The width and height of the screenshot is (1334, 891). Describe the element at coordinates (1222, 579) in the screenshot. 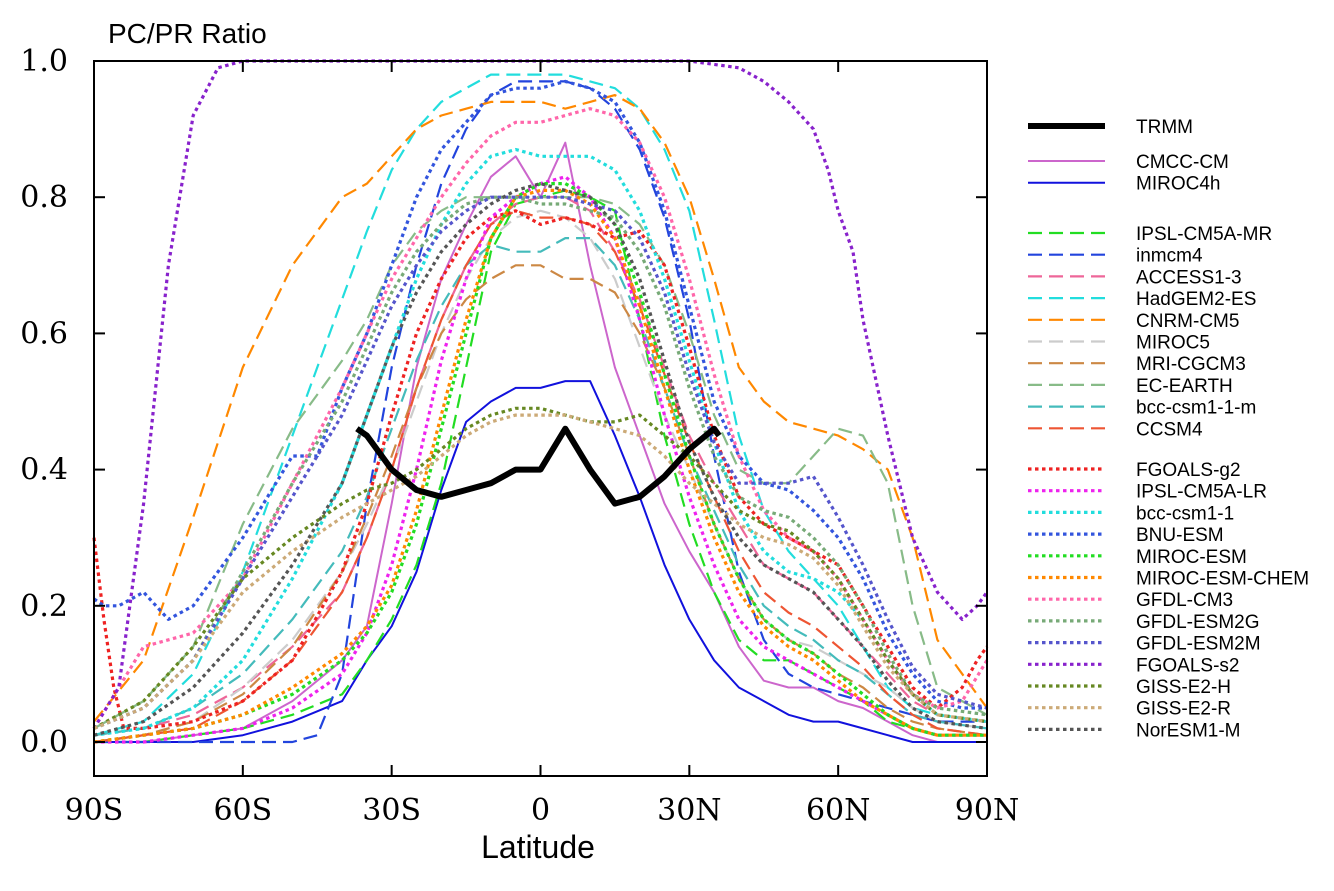

I see `legend-label: MIROC-ESM-CHEM` at that location.